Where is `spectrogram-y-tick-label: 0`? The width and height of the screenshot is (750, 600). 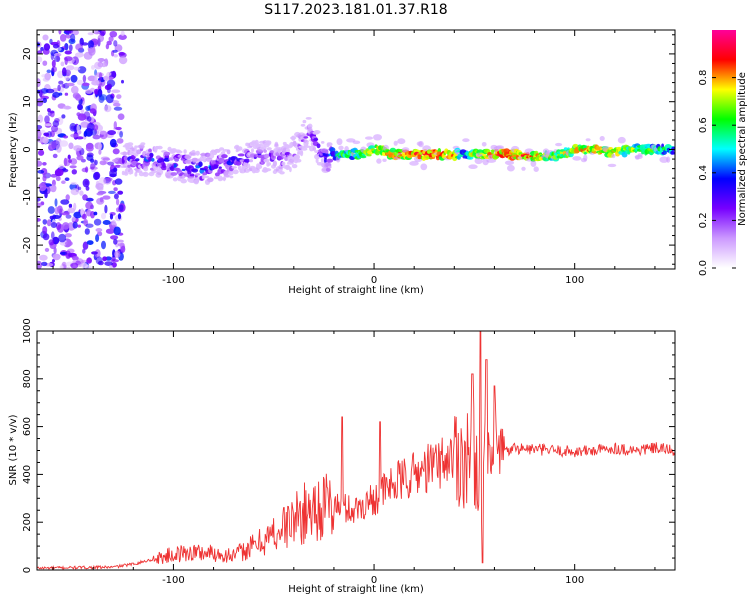
spectrogram-y-tick-label: 0 is located at coordinates (27, 149).